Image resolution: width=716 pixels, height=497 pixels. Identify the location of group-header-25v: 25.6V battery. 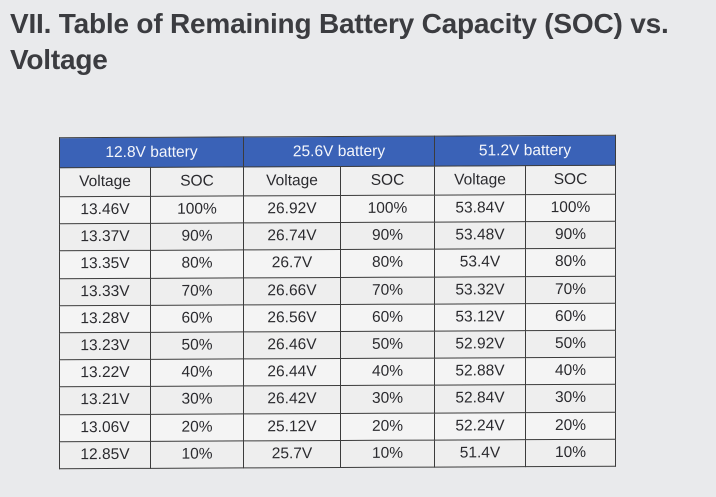
(339, 151).